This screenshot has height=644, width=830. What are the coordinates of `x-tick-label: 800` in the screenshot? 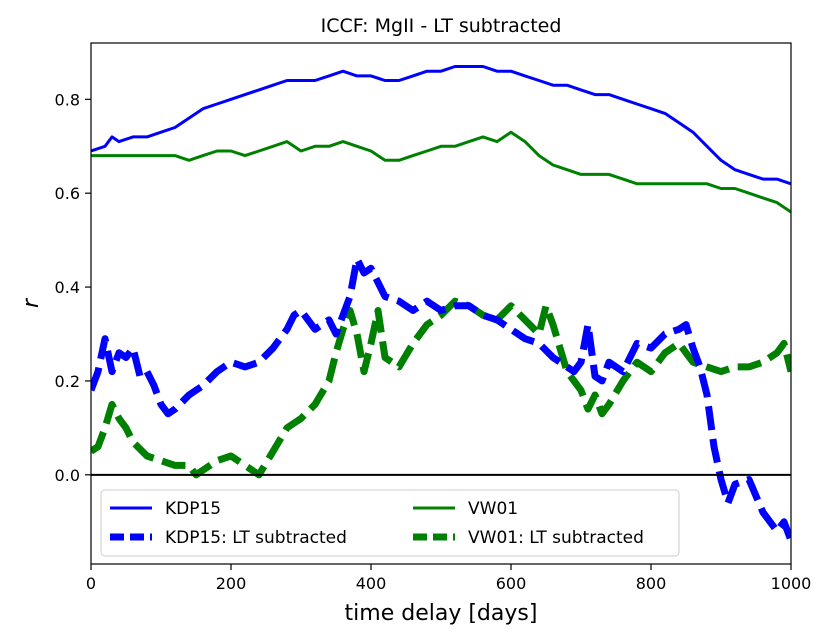 It's located at (651, 583).